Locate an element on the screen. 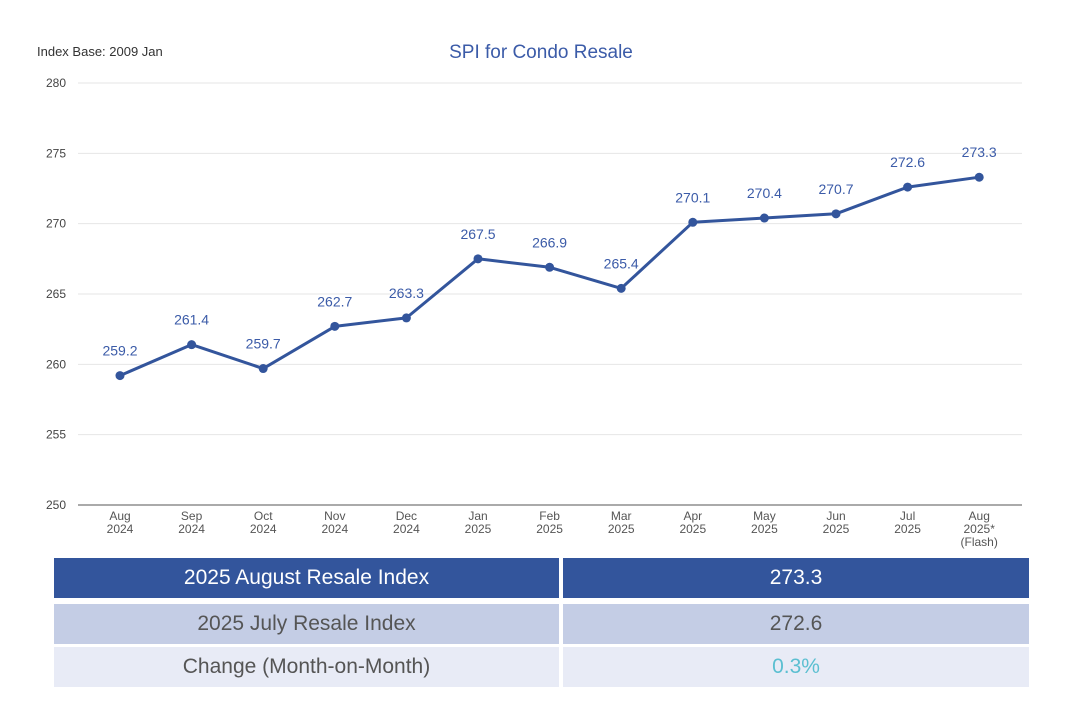 Image resolution: width=1080 pixels, height=710 pixels. y-tick-label: 280 is located at coordinates (56, 83).